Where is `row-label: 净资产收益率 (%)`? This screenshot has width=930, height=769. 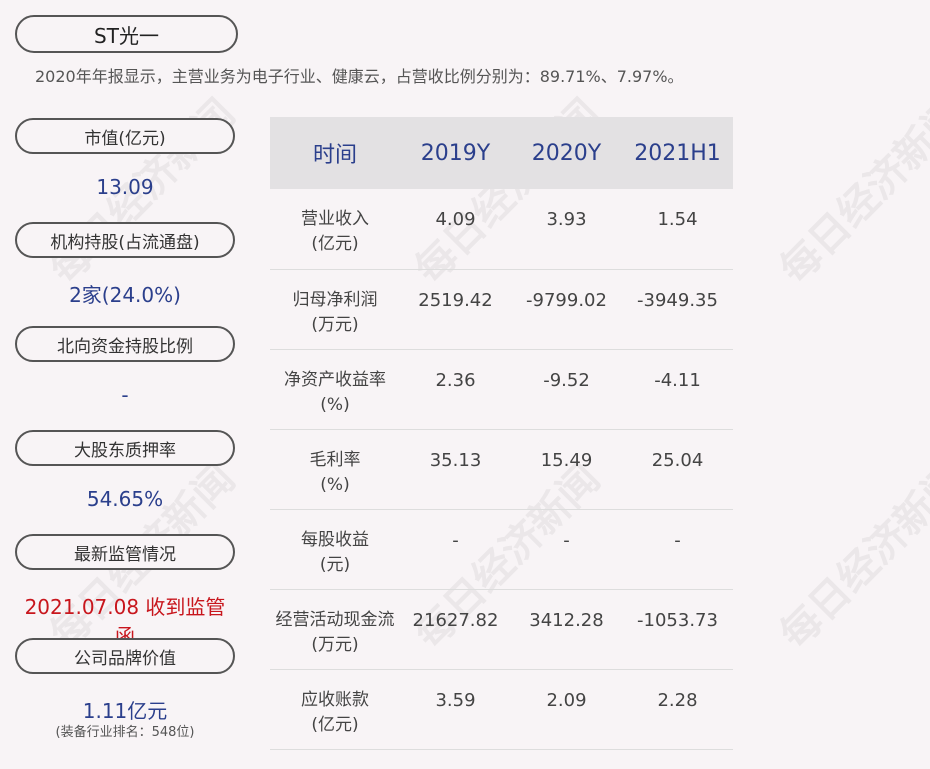 row-label: 净资产收益率 (%) is located at coordinates (335, 389).